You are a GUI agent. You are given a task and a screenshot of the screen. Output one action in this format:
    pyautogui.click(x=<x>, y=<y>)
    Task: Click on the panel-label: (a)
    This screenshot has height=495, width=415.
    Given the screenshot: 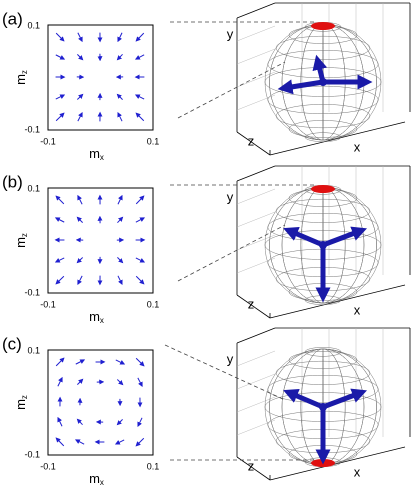 What is the action you would take?
    pyautogui.click(x=12, y=18)
    